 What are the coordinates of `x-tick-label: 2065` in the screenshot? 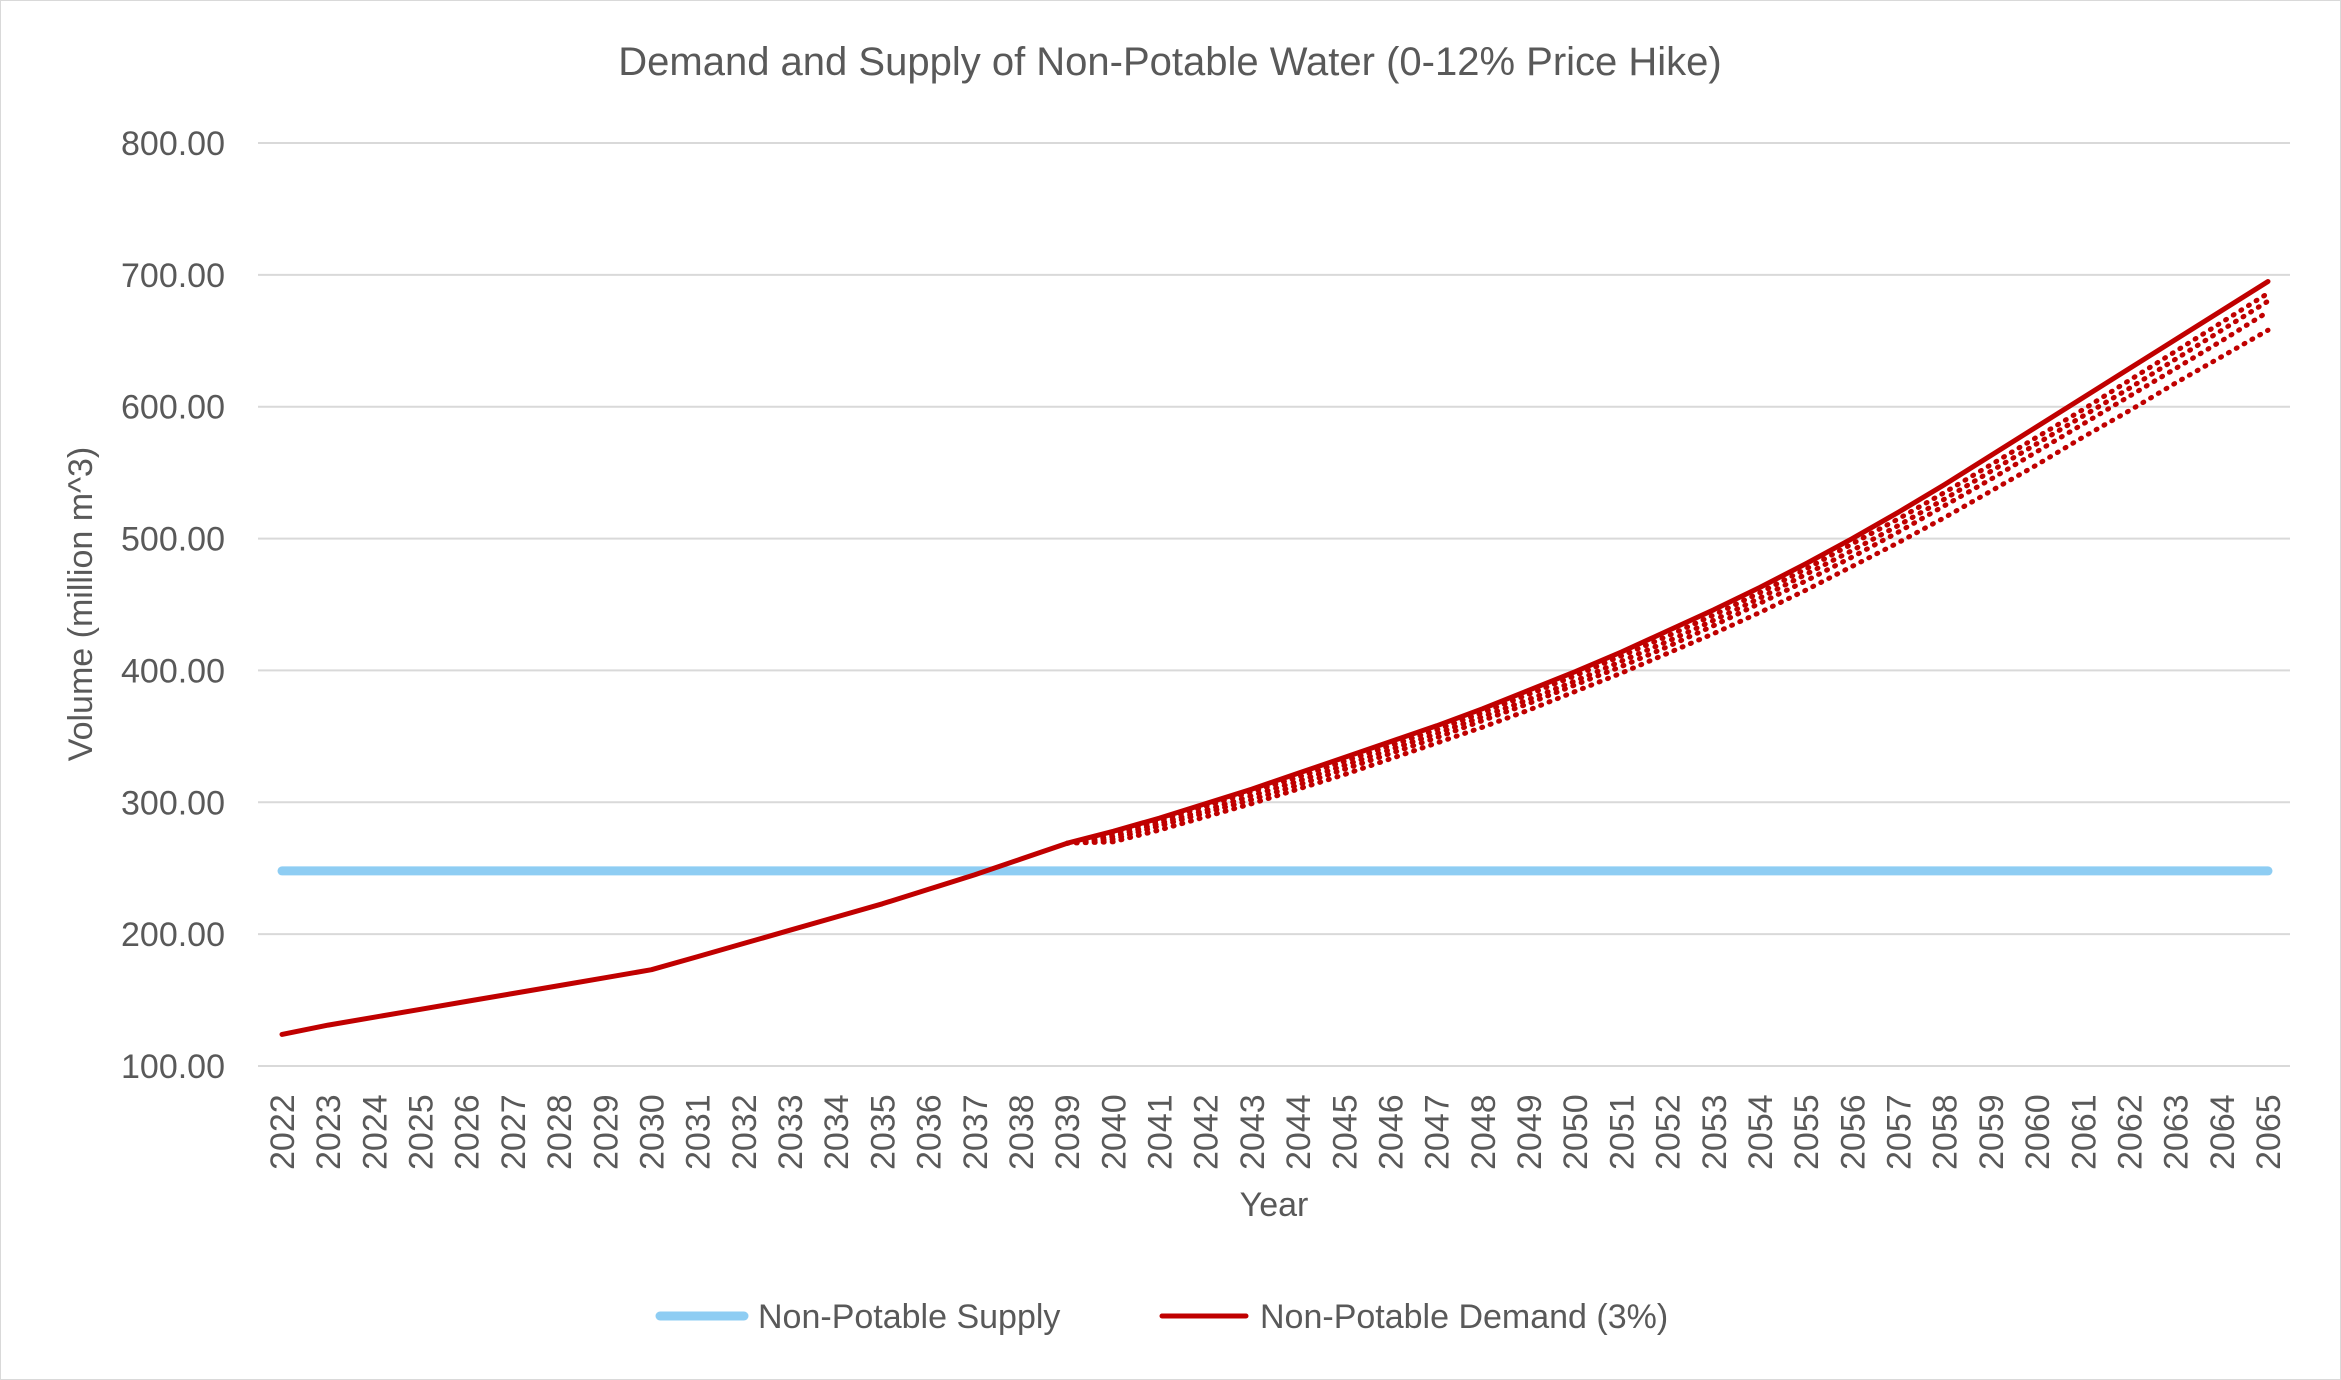 It's located at (2269, 1132).